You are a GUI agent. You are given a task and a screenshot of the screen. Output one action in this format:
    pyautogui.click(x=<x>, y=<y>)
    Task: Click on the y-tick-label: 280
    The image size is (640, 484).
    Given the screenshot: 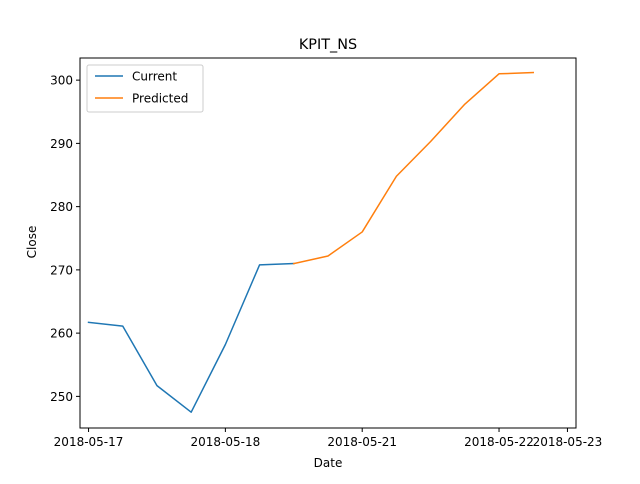 What is the action you would take?
    pyautogui.click(x=61, y=207)
    